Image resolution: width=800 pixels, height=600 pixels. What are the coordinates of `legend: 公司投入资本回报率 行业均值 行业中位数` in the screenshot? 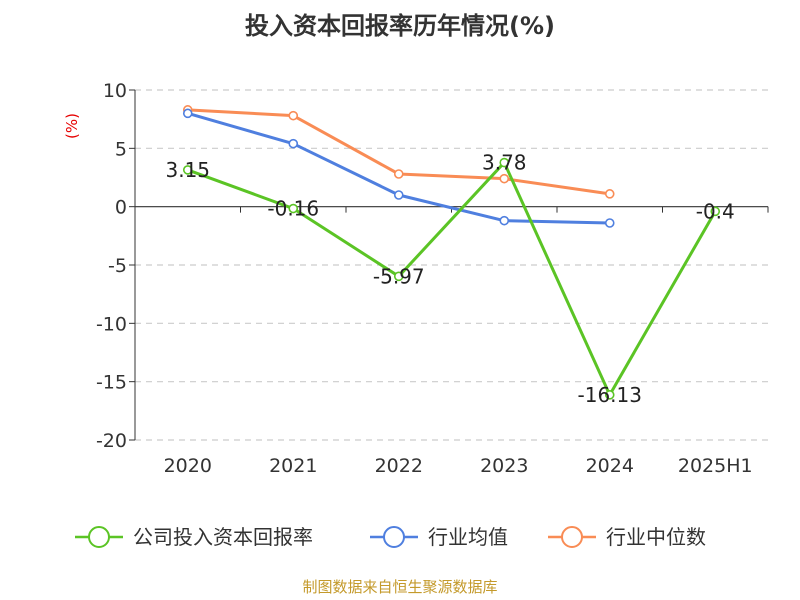 It's located at (390, 537).